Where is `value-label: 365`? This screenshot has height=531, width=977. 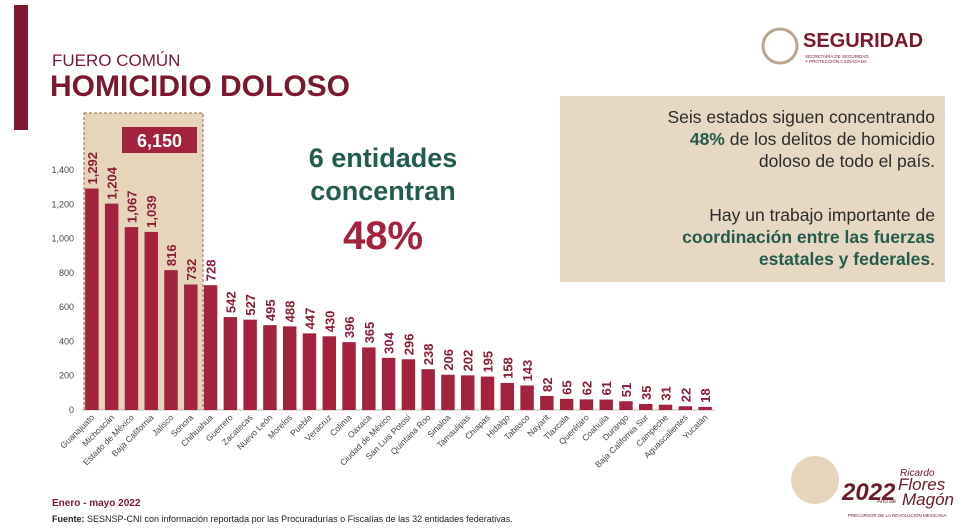
value-label: 365 is located at coordinates (369, 333).